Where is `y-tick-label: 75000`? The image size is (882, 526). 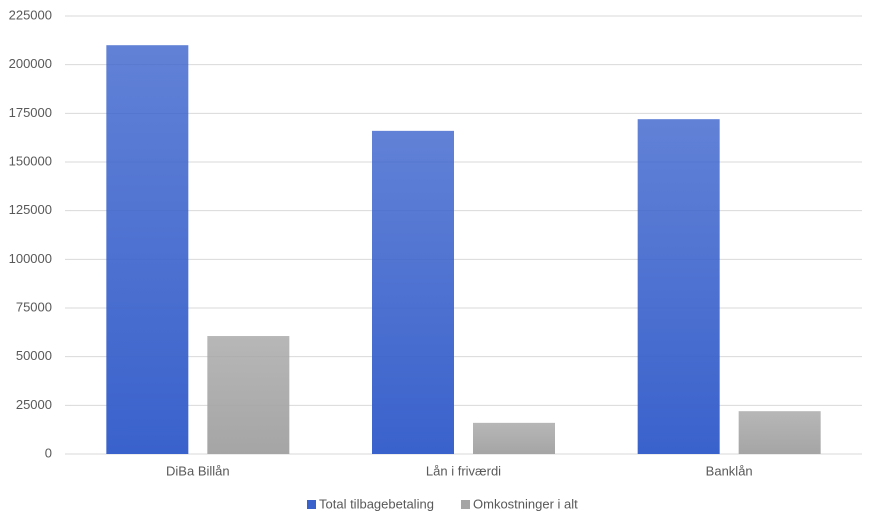 y-tick-label: 75000 is located at coordinates (34, 306).